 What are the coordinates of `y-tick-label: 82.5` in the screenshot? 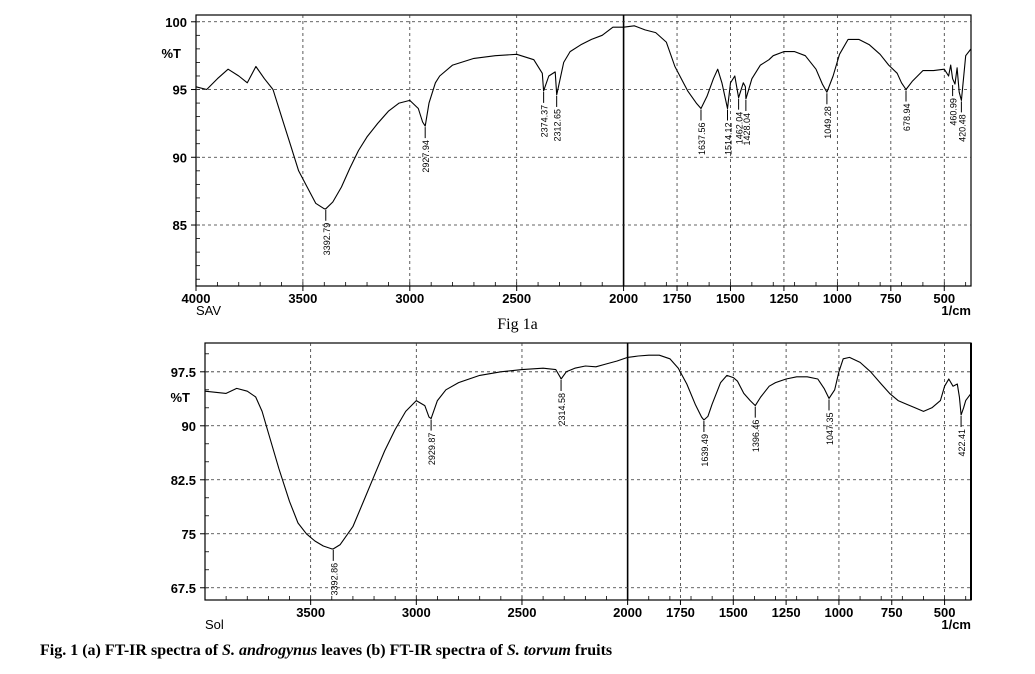 It's located at (183, 480).